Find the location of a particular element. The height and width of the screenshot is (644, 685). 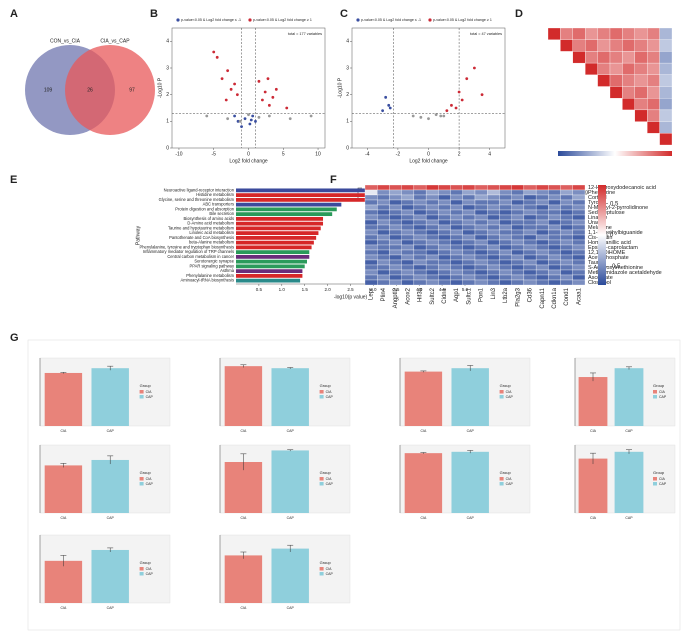

col-label: Sultc1 is located at coordinates (469, 295).